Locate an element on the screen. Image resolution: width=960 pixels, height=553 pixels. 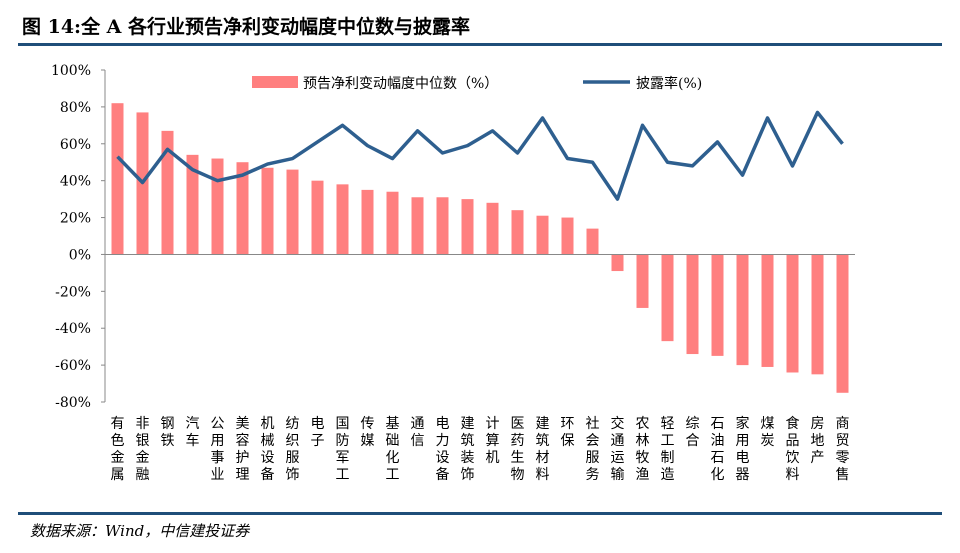
disclosure-rate-line is located at coordinates (480, 155).